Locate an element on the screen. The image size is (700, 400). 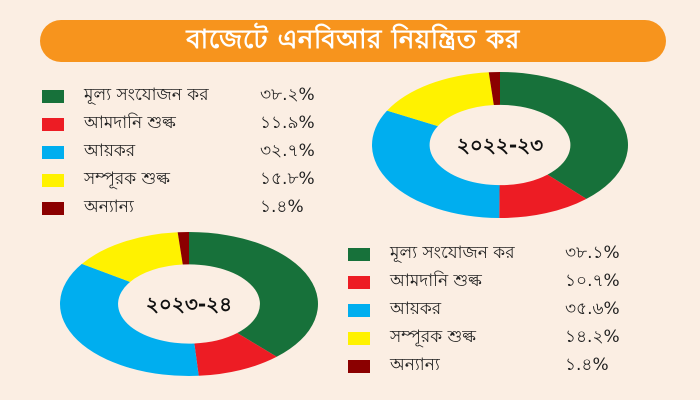
legend-value: ১৪.২% is located at coordinates (592, 337).